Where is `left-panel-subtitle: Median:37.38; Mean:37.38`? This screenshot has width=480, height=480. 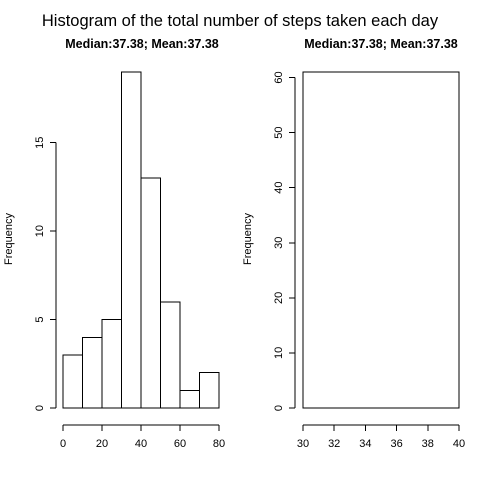
left-panel-subtitle: Median:37.38; Mean:37.38 is located at coordinates (142, 44).